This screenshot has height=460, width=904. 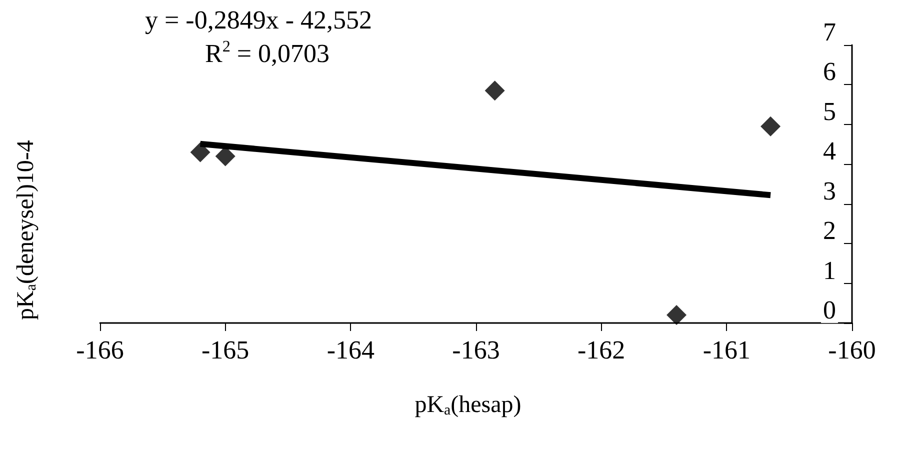 What do you see at coordinates (468, 405) in the screenshot?
I see `x-axis-title: pKa(hesap)` at bounding box center [468, 405].